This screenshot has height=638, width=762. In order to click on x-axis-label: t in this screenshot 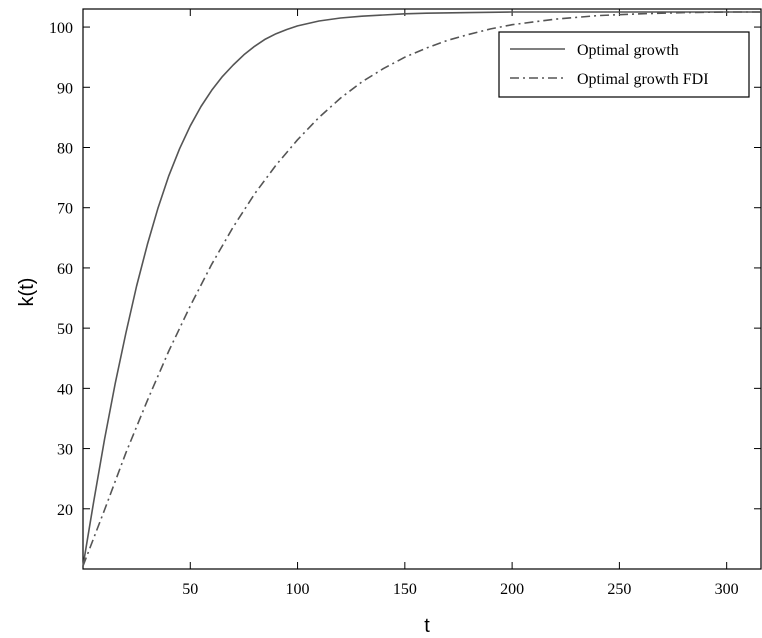, I will do `click(427, 626)`.